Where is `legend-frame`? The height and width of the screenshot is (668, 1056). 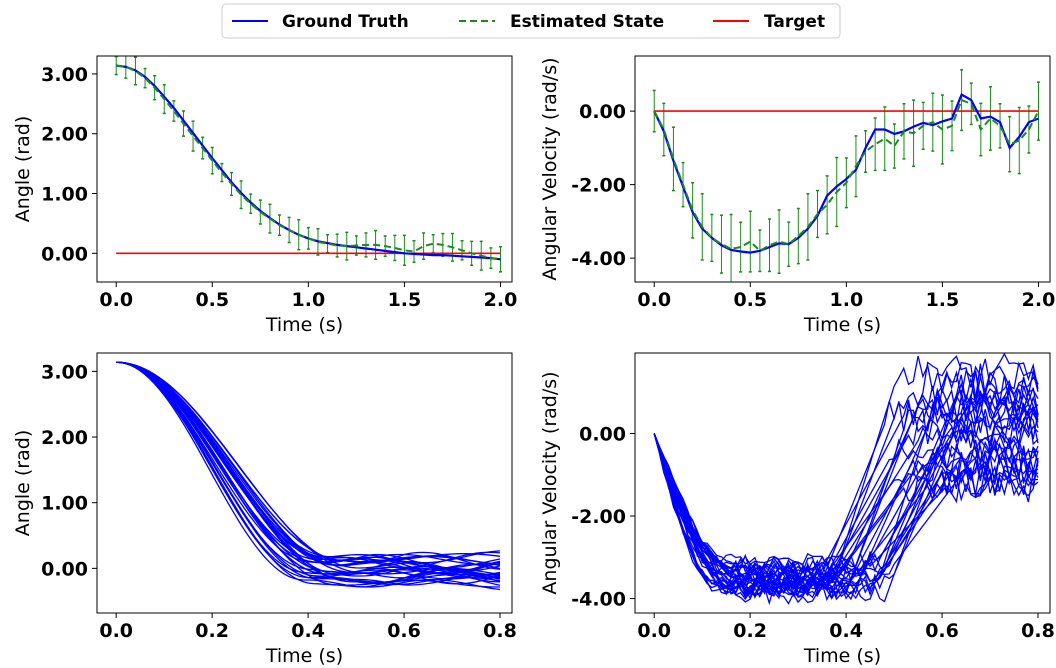 legend-frame is located at coordinates (531, 21).